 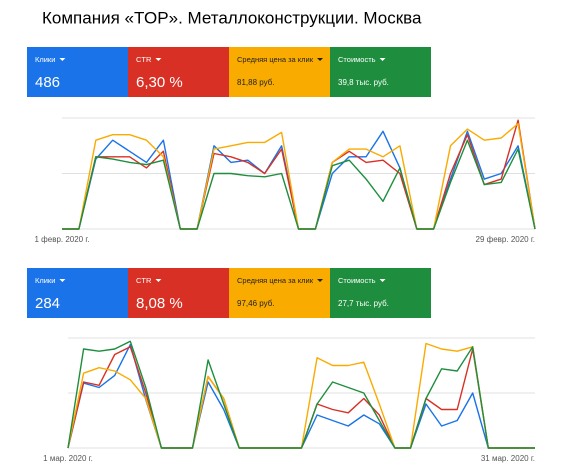 I want to click on metric-value: 81,88 руб., so click(x=256, y=82).